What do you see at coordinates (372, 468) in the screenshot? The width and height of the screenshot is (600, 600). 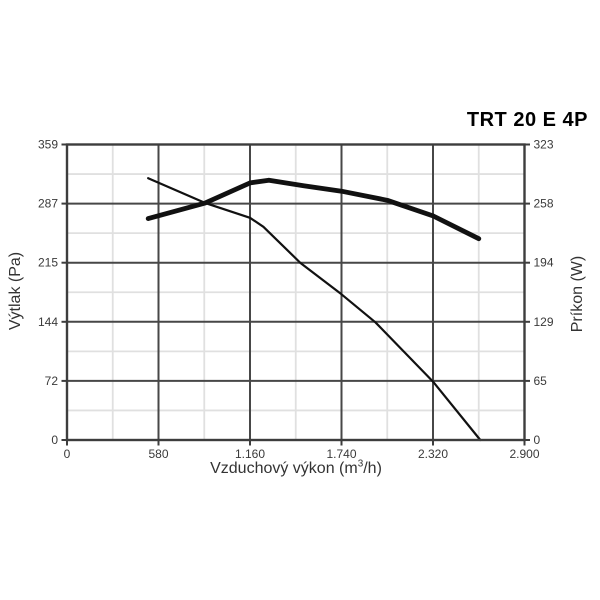 I see `x-axis-title-suffix: /h)` at bounding box center [372, 468].